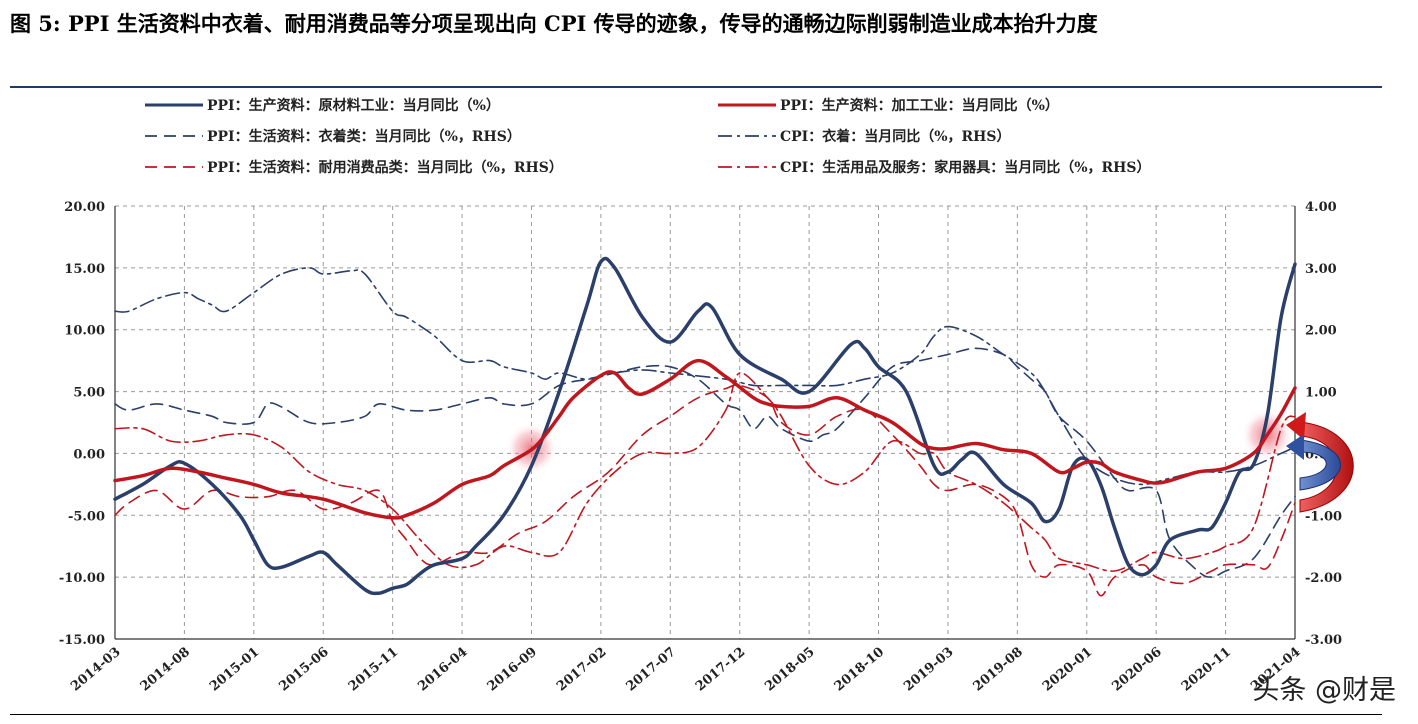 This screenshot has height=724, width=1418. What do you see at coordinates (234, 670) in the screenshot?
I see `x-tick-label: 2015-01` at bounding box center [234, 670].